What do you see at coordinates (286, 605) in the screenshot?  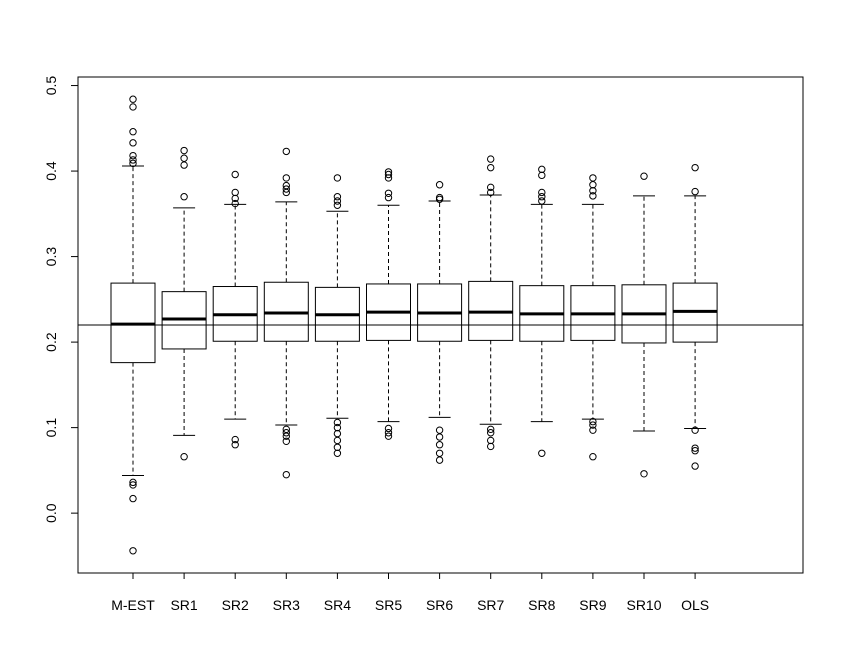 I see `x-tick-label: SR3` at bounding box center [286, 605].